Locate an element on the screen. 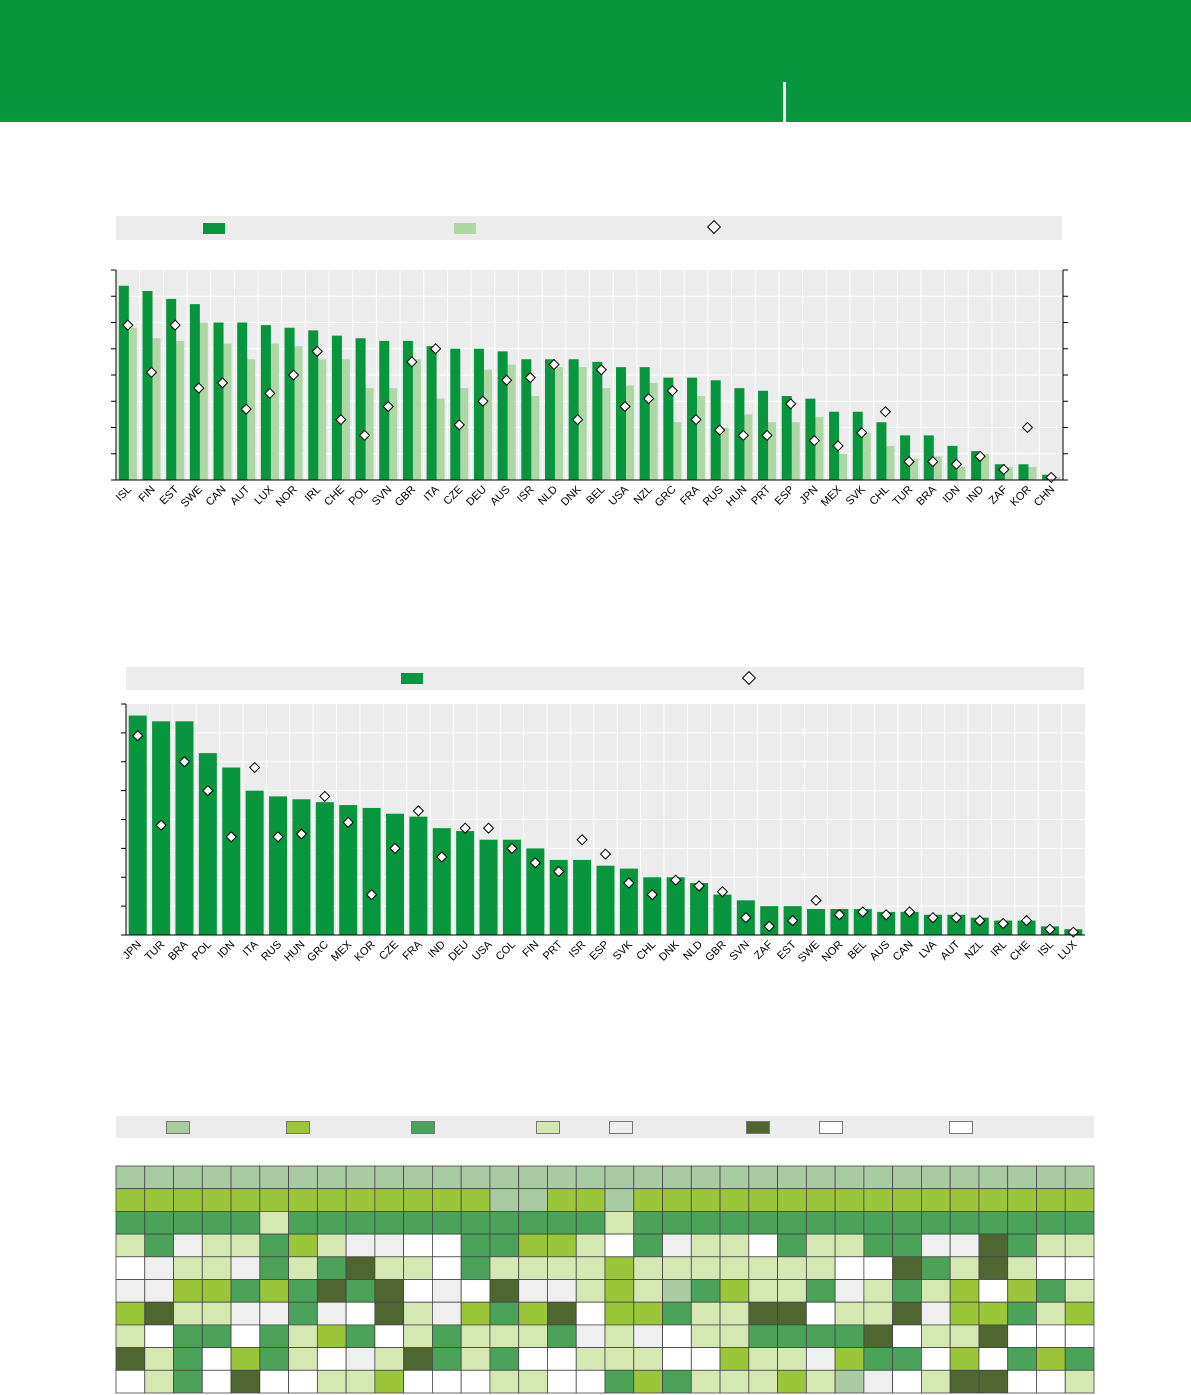 Image resolution: width=1191 pixels, height=1395 pixels. chart1-legend-swatch-light is located at coordinates (465, 228).